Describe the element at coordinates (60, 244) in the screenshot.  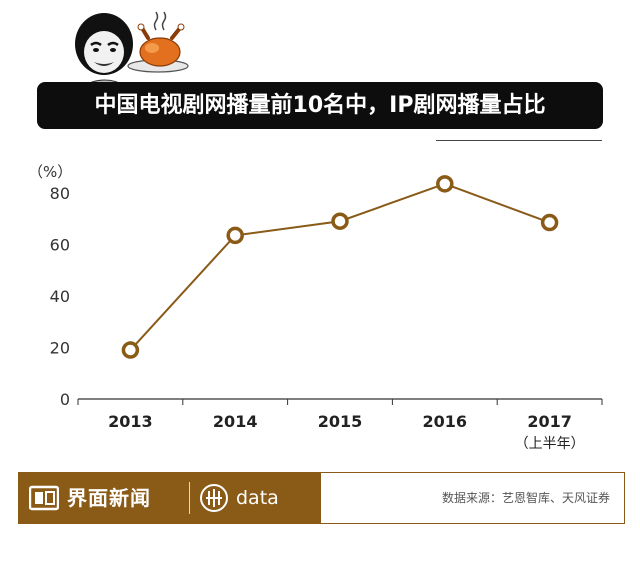
I see `y-tick-label: 60` at that location.